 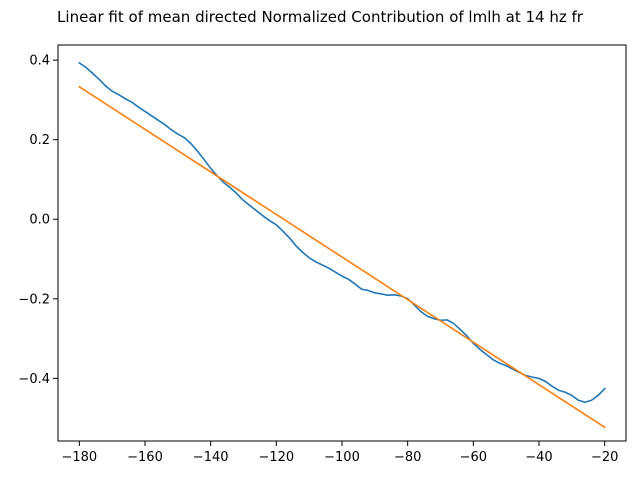 I want to click on x-tick-label: −20, so click(x=604, y=457).